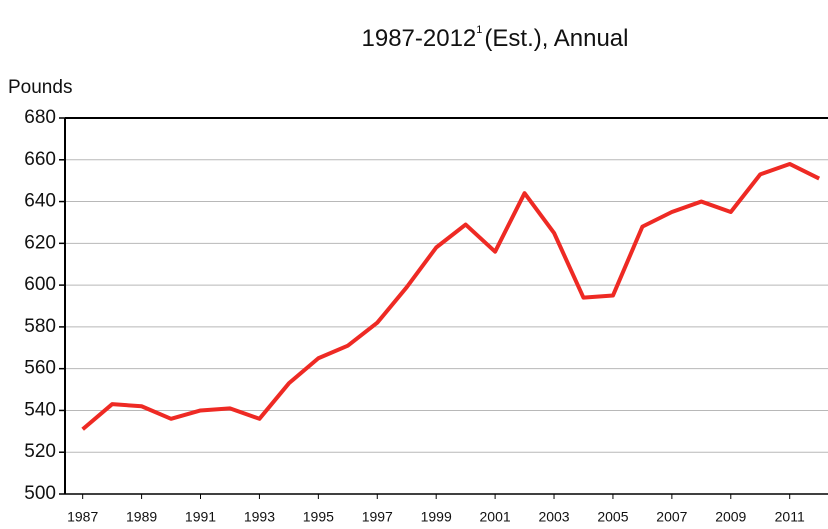 This screenshot has height=529, width=828. I want to click on y-tick-label: 580, so click(40, 326).